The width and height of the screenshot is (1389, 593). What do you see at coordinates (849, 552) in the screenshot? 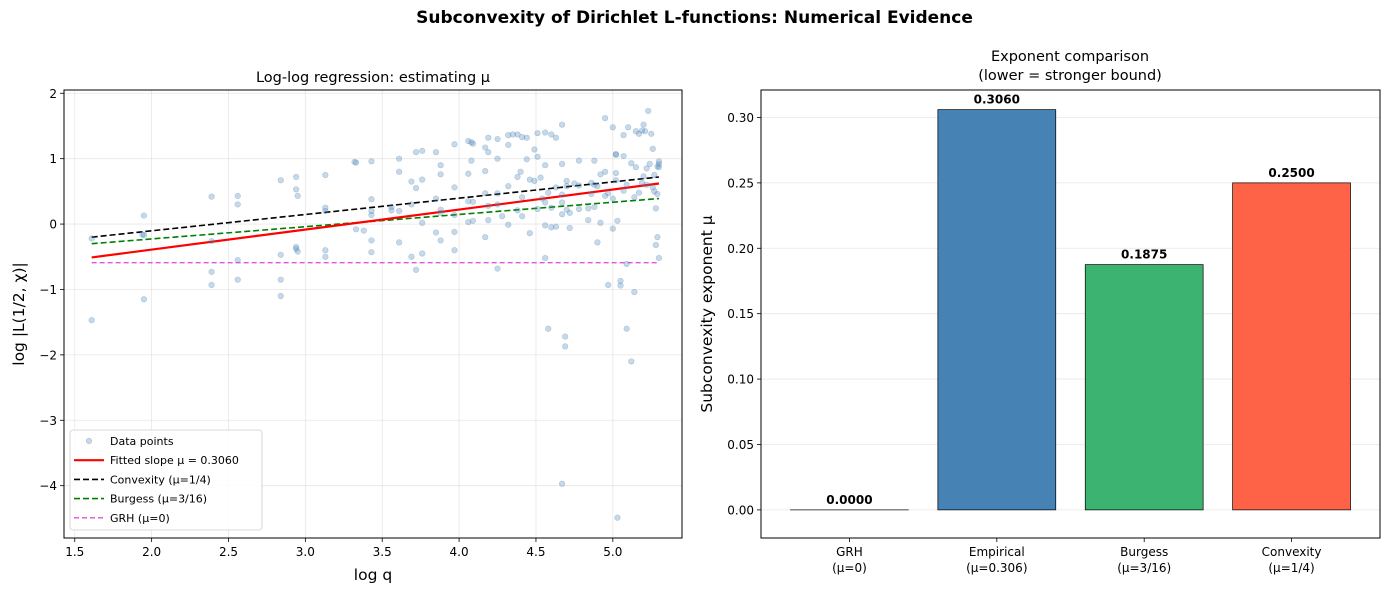
I see `x-tick-label-grh: GRH` at bounding box center [849, 552].